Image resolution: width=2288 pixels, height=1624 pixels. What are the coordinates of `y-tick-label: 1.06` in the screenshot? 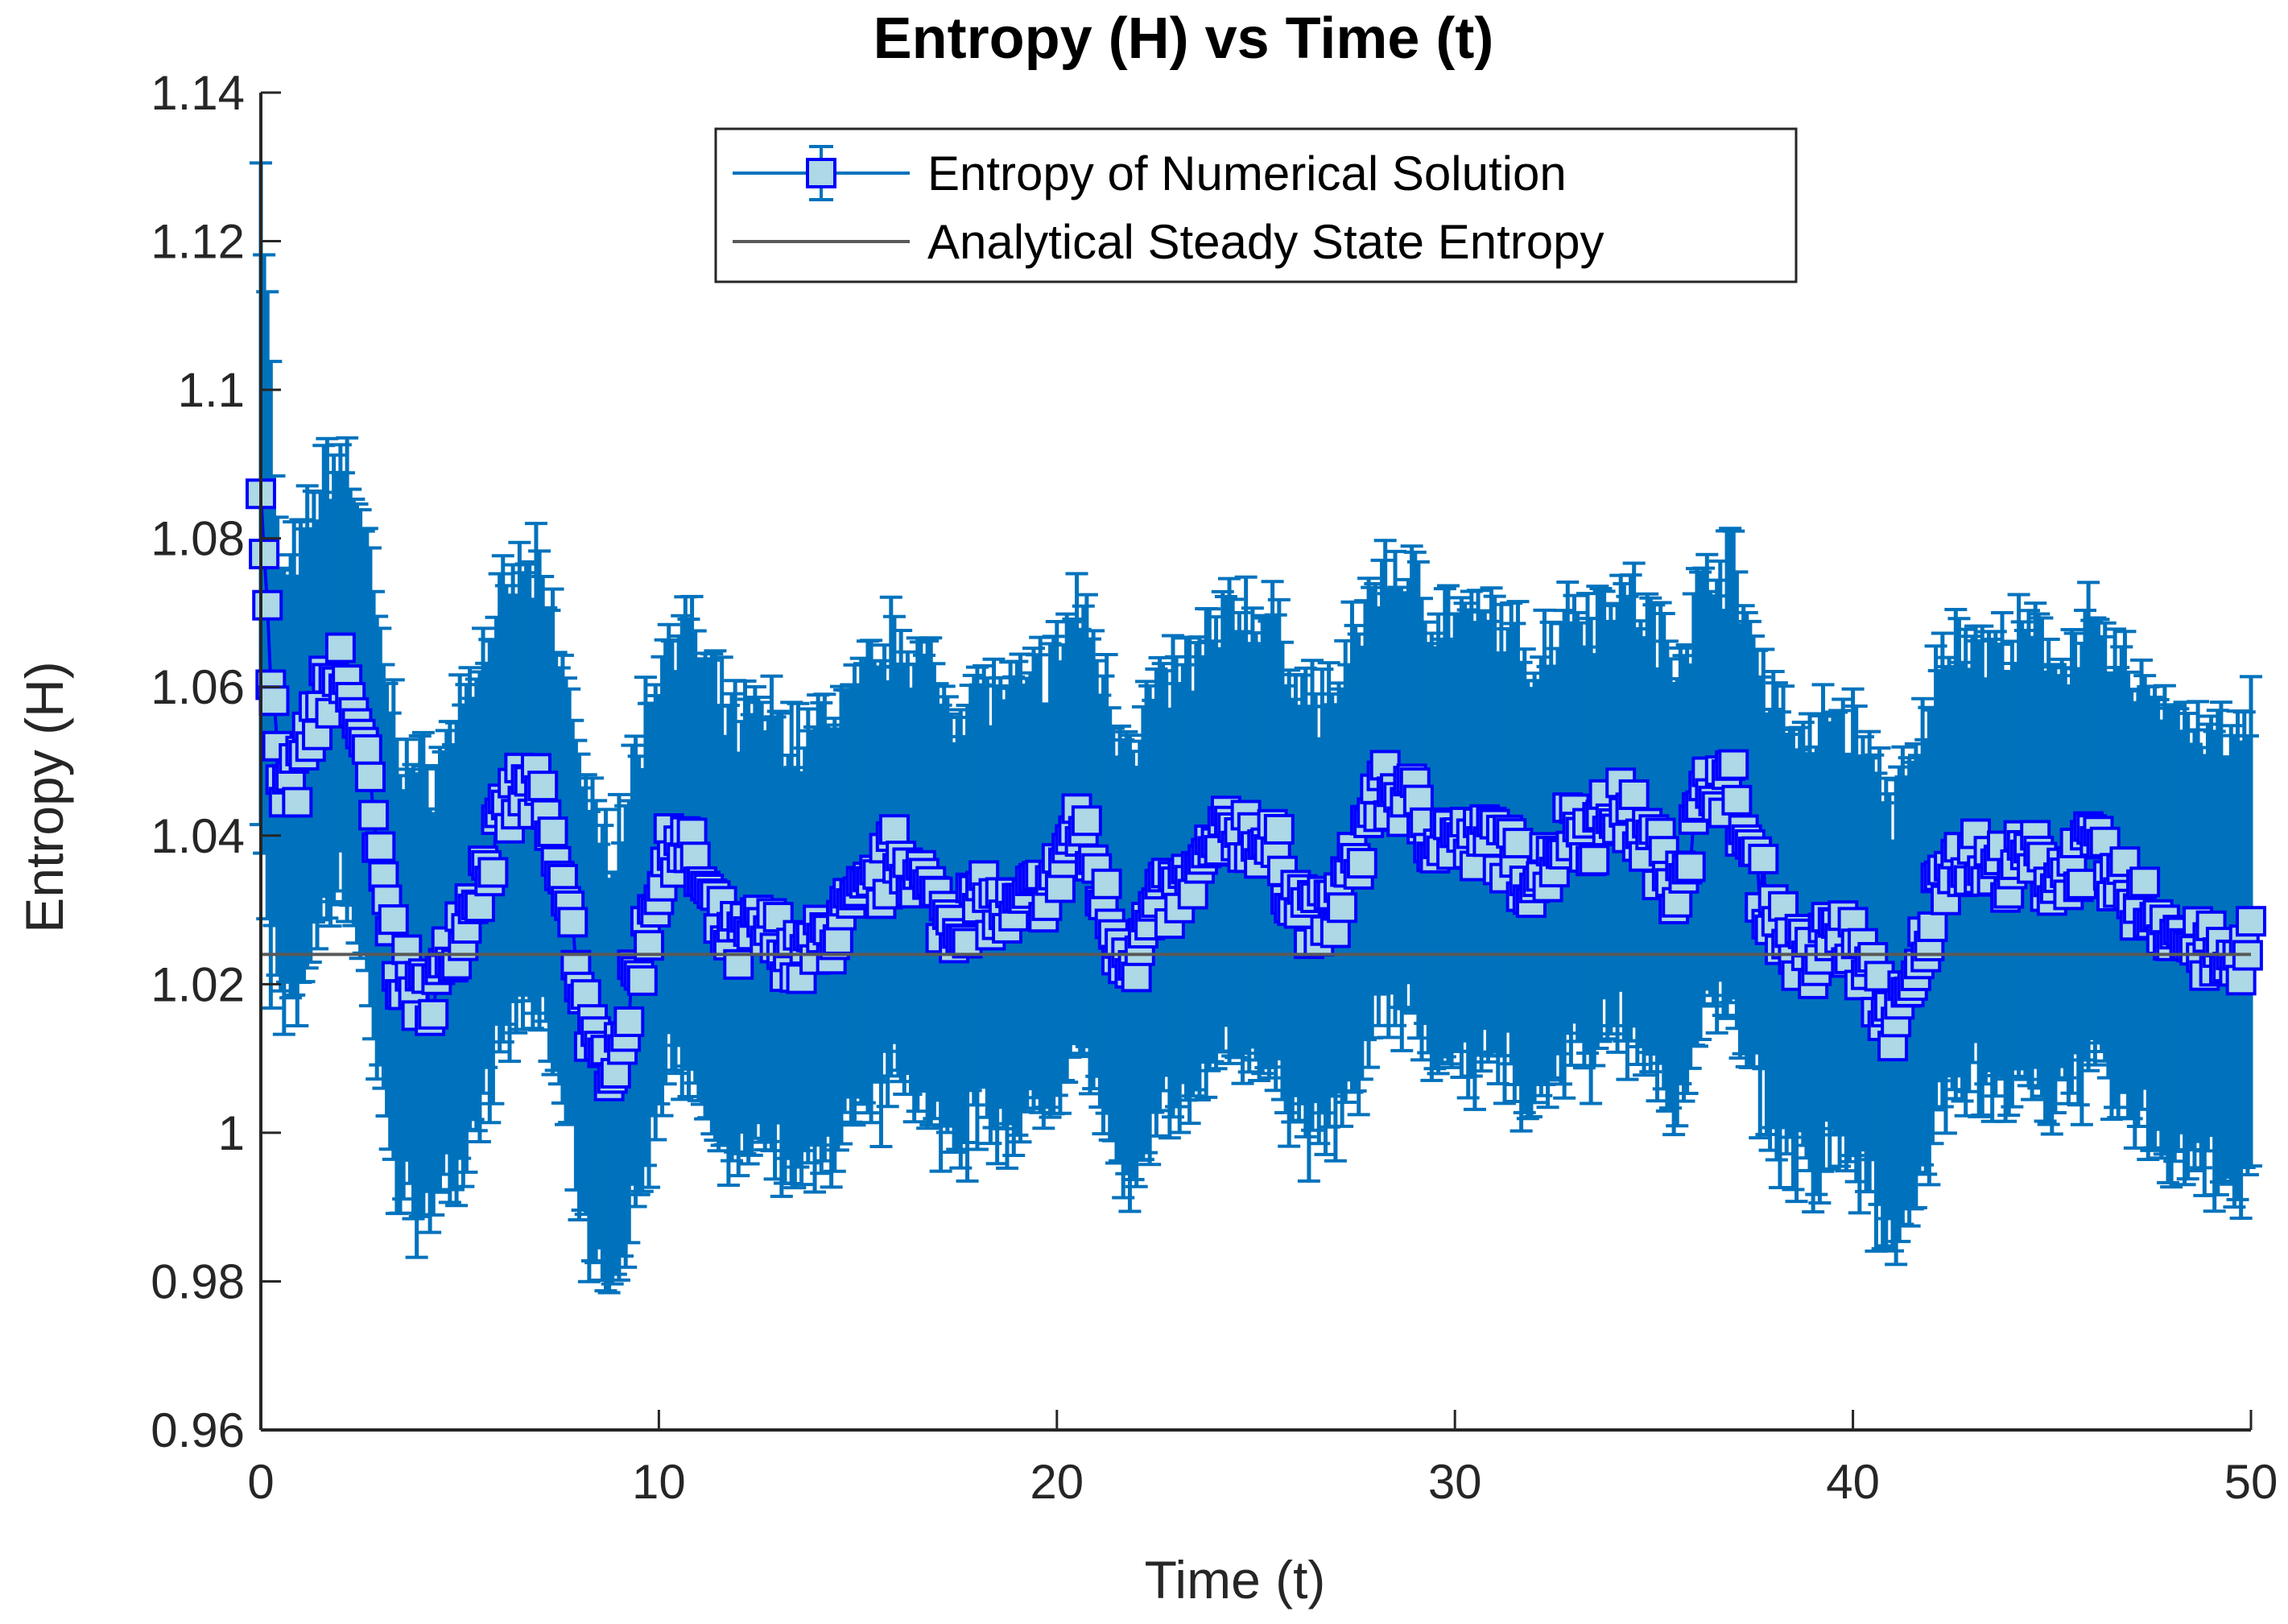 It's located at (198, 687).